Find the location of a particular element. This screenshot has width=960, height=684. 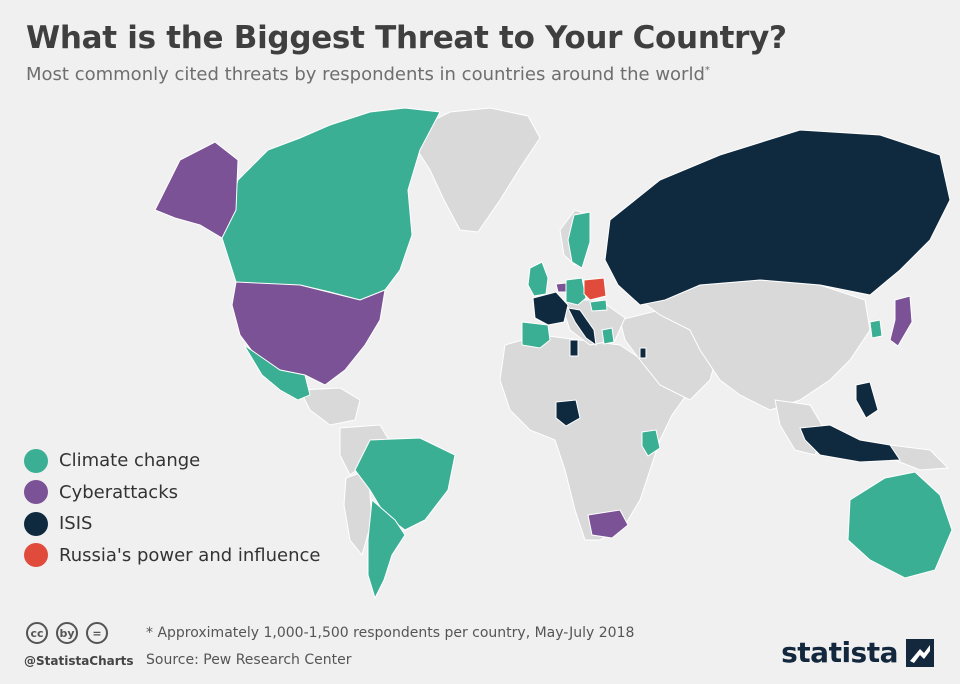

legend-item-climate-change: Climate change is located at coordinates (172, 461).